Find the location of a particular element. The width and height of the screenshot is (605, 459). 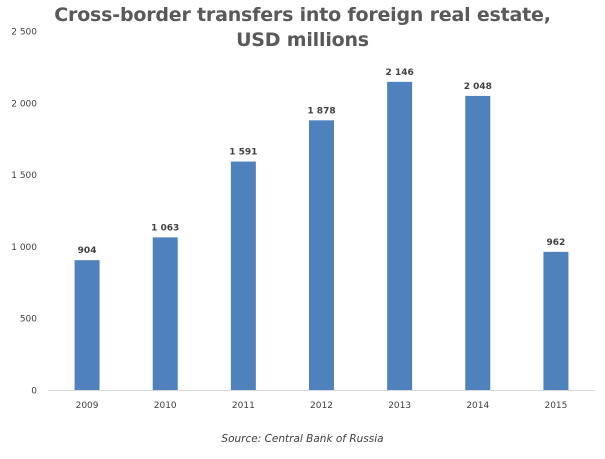

data-label: 2 146 is located at coordinates (400, 73).